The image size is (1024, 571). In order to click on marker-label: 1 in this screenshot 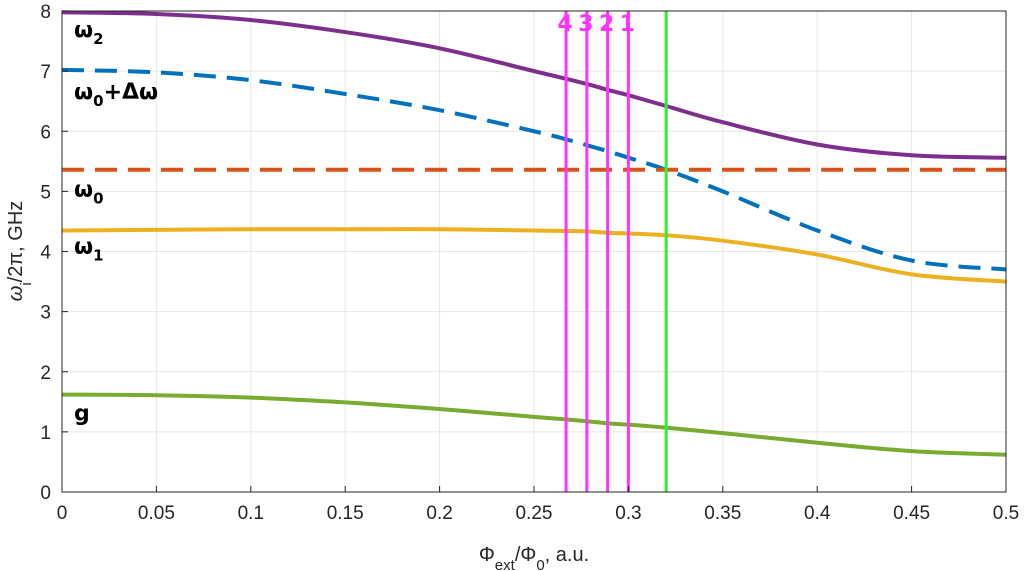, I will do `click(627, 24)`.